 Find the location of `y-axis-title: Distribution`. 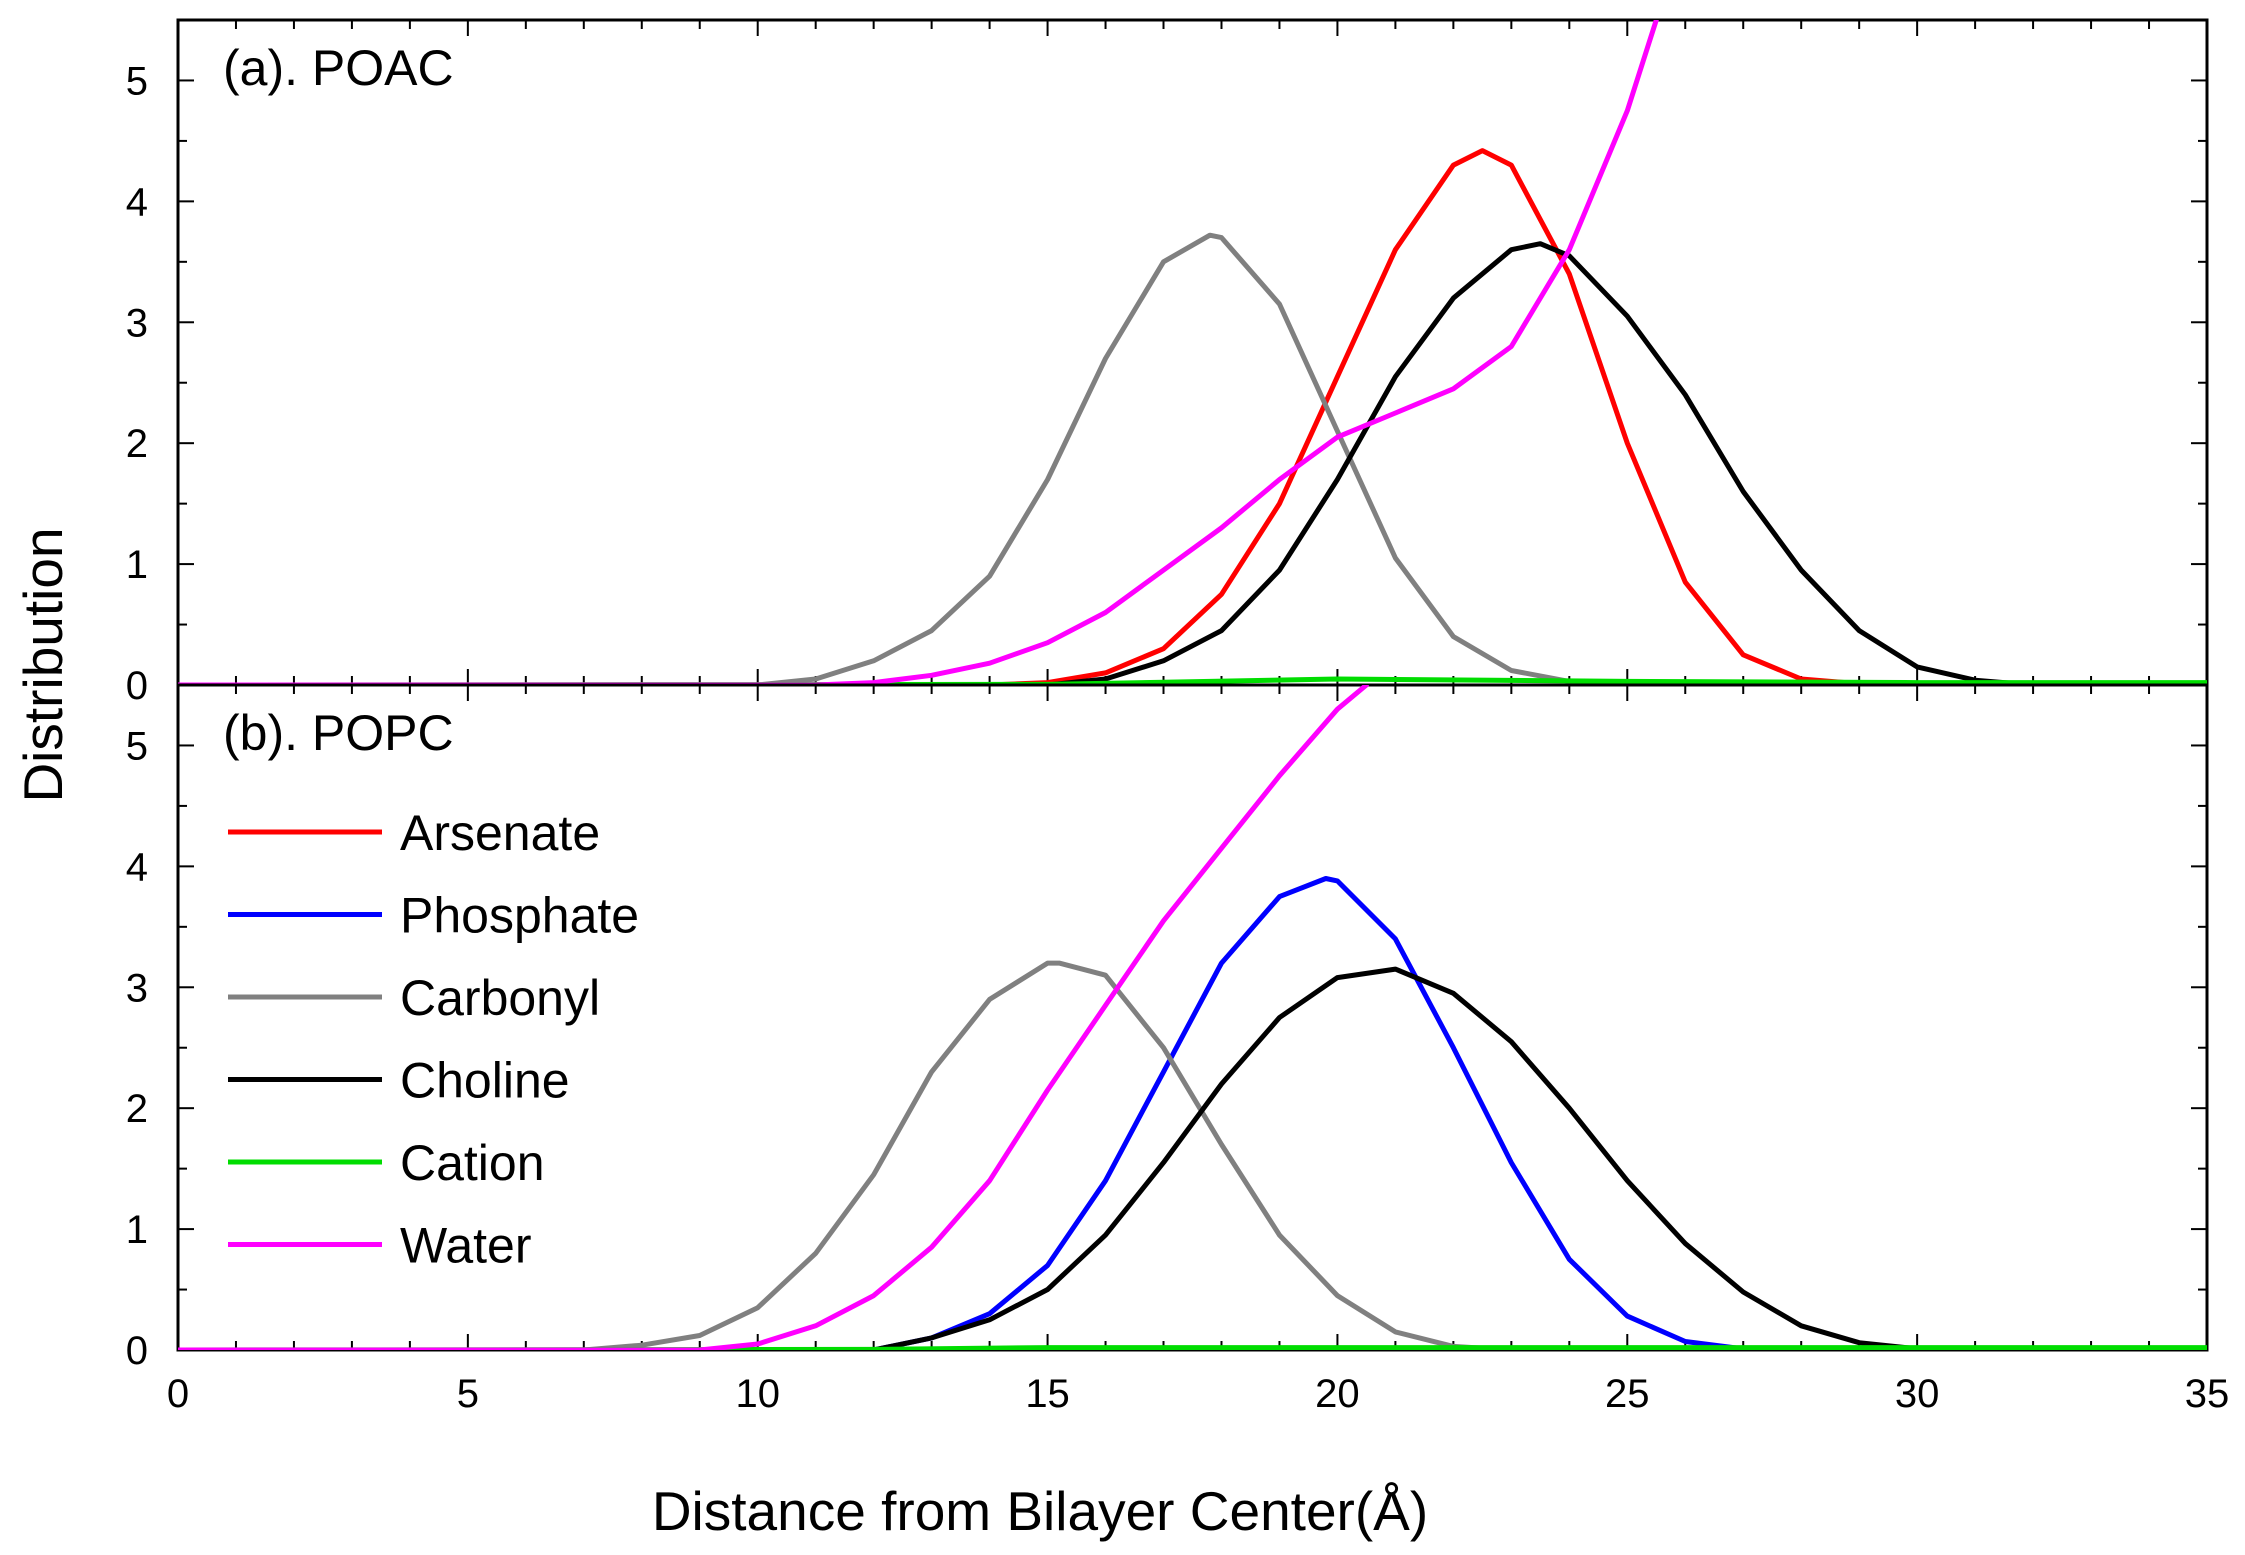

y-axis-title: Distribution is located at coordinates (43, 664).